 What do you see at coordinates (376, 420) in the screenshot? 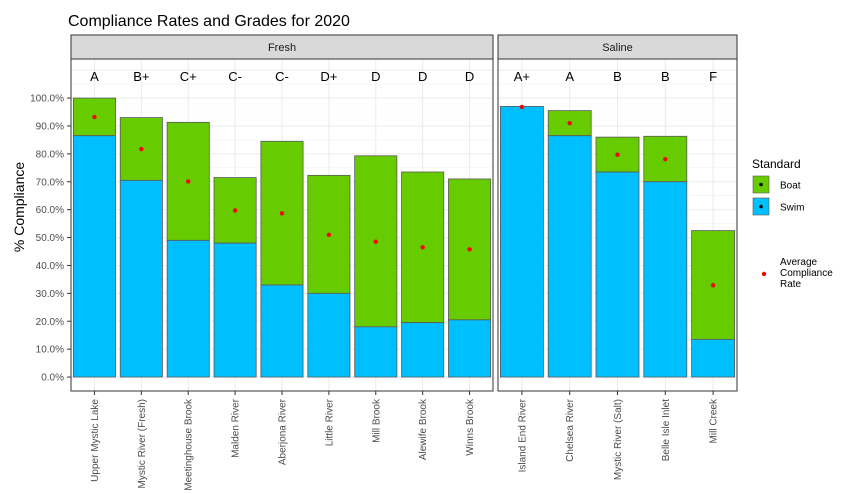
I see `x-tick-label: Mill Brook` at bounding box center [376, 420].